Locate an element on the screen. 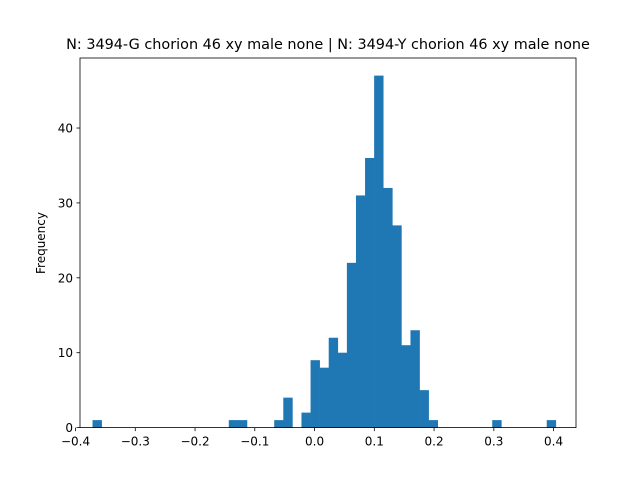  x-tick-label: −0.1 is located at coordinates (254, 442).